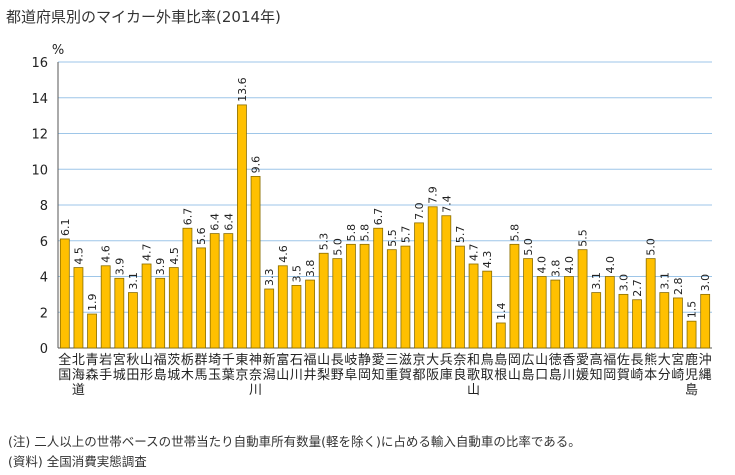 Image resolution: width=735 pixels, height=475 pixels. What do you see at coordinates (473, 360) in the screenshot?
I see `x-tick-label: 和` at bounding box center [473, 360].